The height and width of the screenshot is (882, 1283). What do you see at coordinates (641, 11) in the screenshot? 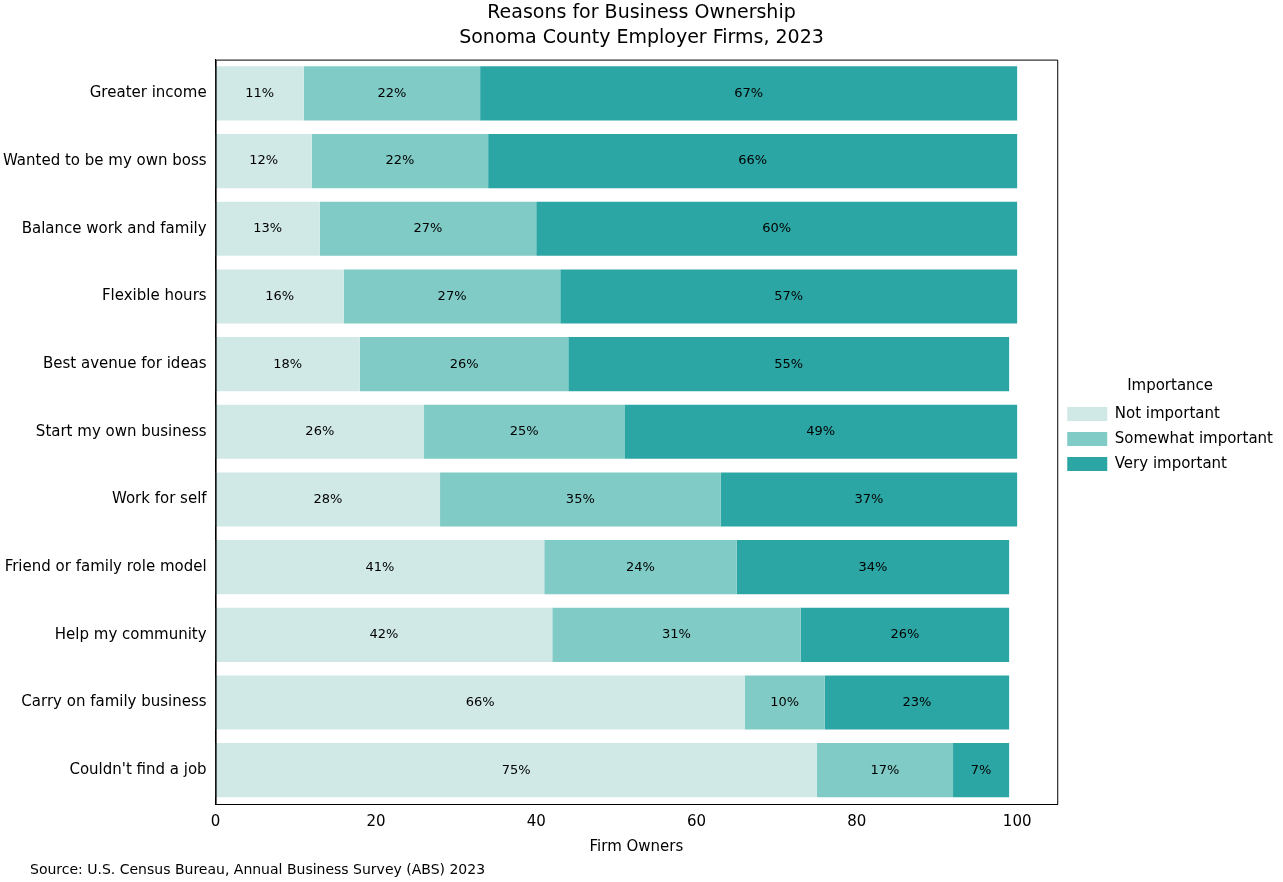
I see `chart-title: Reasons for Business Ownership` at bounding box center [641, 11].